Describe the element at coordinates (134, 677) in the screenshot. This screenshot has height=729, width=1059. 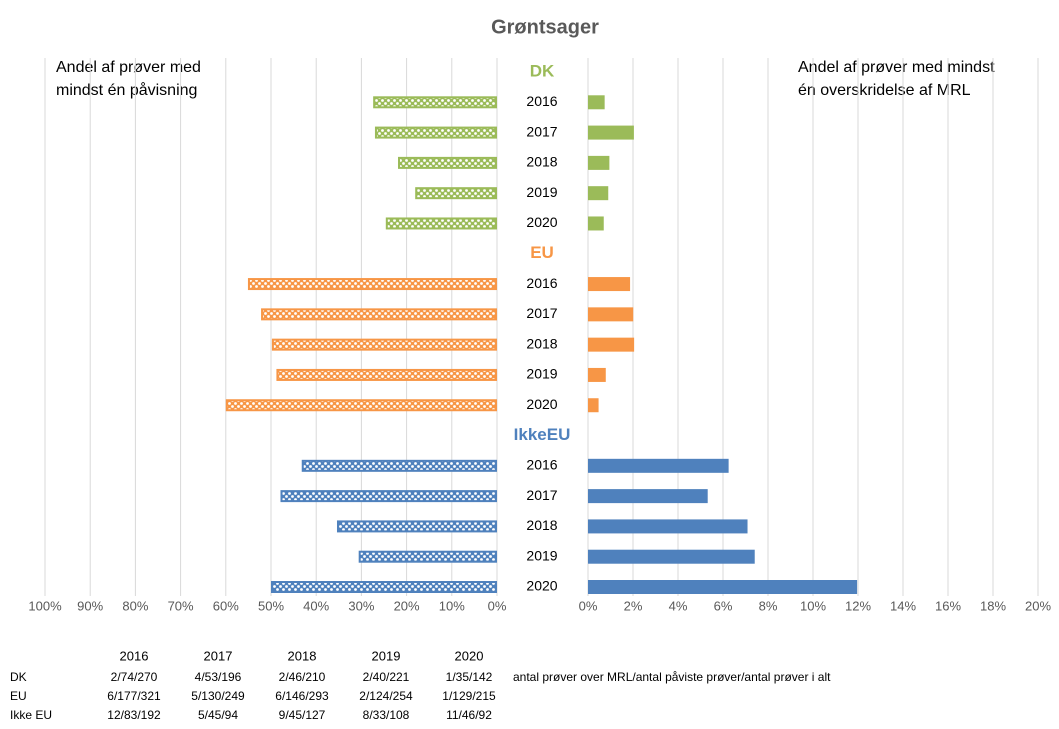
I see `table-cell: 2/74/270` at that location.